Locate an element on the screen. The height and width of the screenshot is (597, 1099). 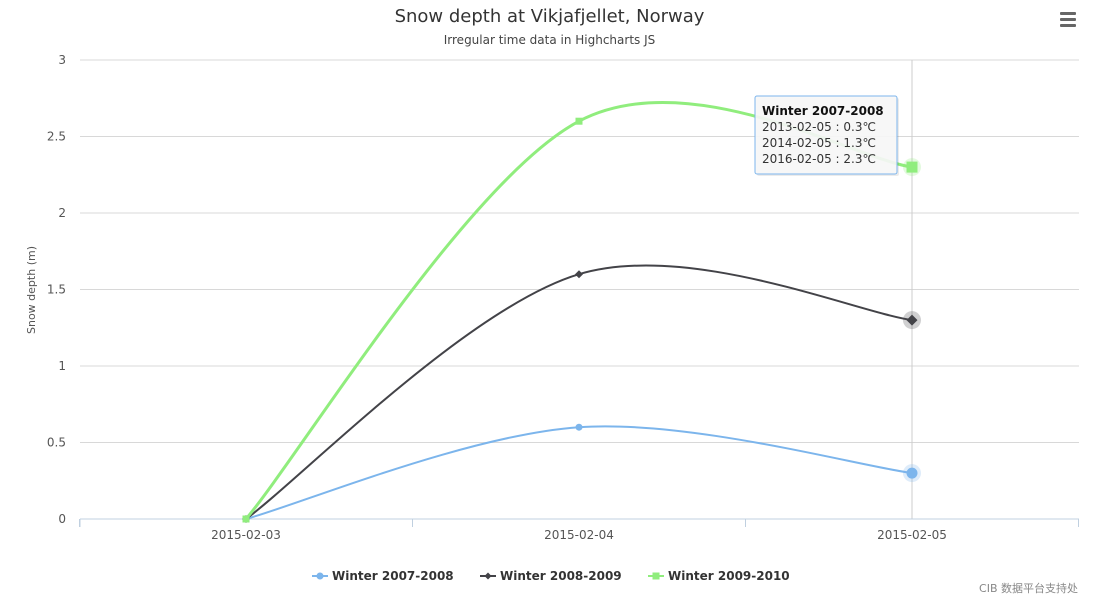
series-line is located at coordinates (579, 472).